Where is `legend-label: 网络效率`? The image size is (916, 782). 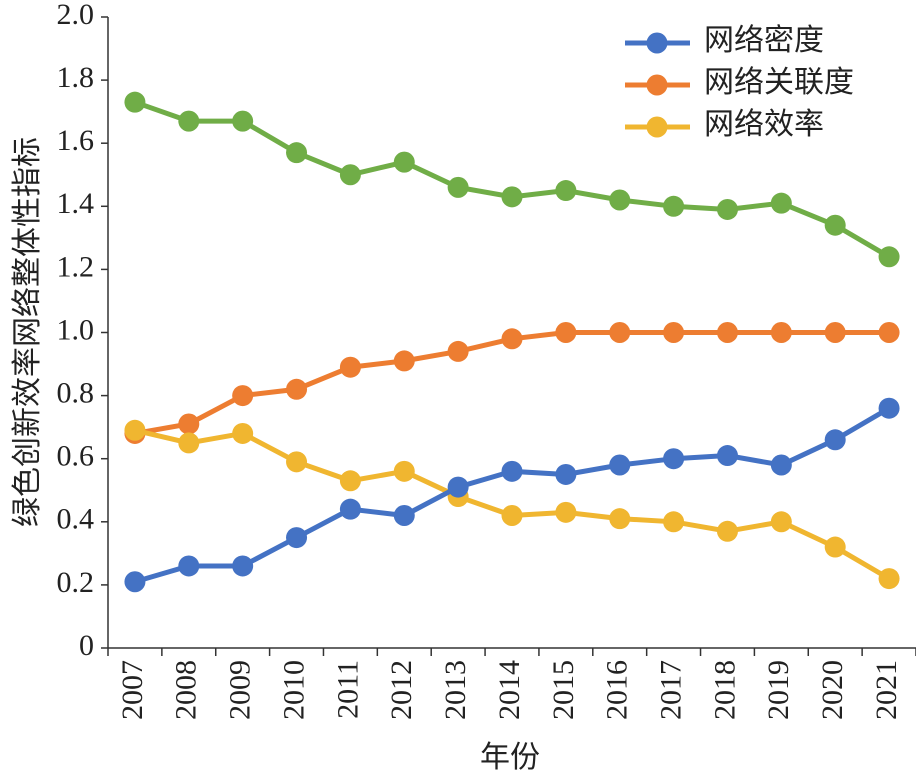 legend-label: 网络效率 is located at coordinates (764, 124).